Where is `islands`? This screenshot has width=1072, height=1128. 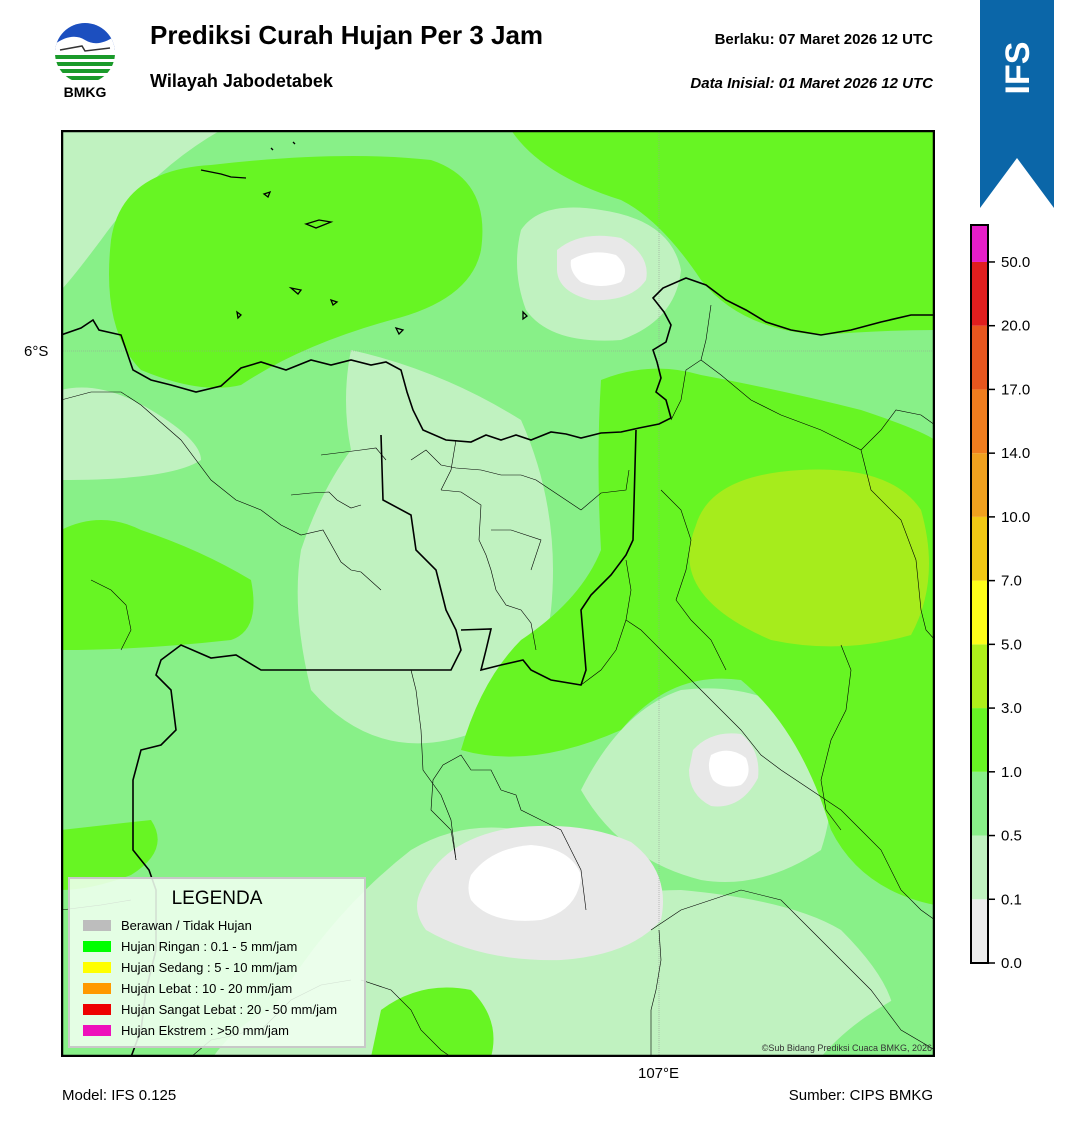
islands is located at coordinates (364, 238).